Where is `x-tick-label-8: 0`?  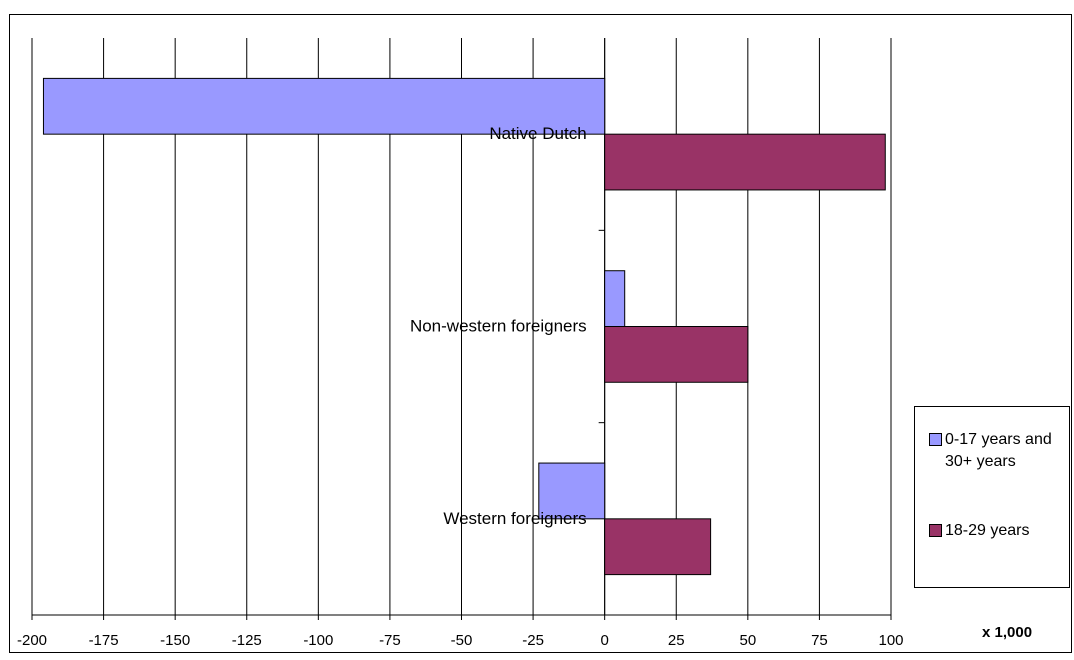
x-tick-label-8: 0 is located at coordinates (604, 640).